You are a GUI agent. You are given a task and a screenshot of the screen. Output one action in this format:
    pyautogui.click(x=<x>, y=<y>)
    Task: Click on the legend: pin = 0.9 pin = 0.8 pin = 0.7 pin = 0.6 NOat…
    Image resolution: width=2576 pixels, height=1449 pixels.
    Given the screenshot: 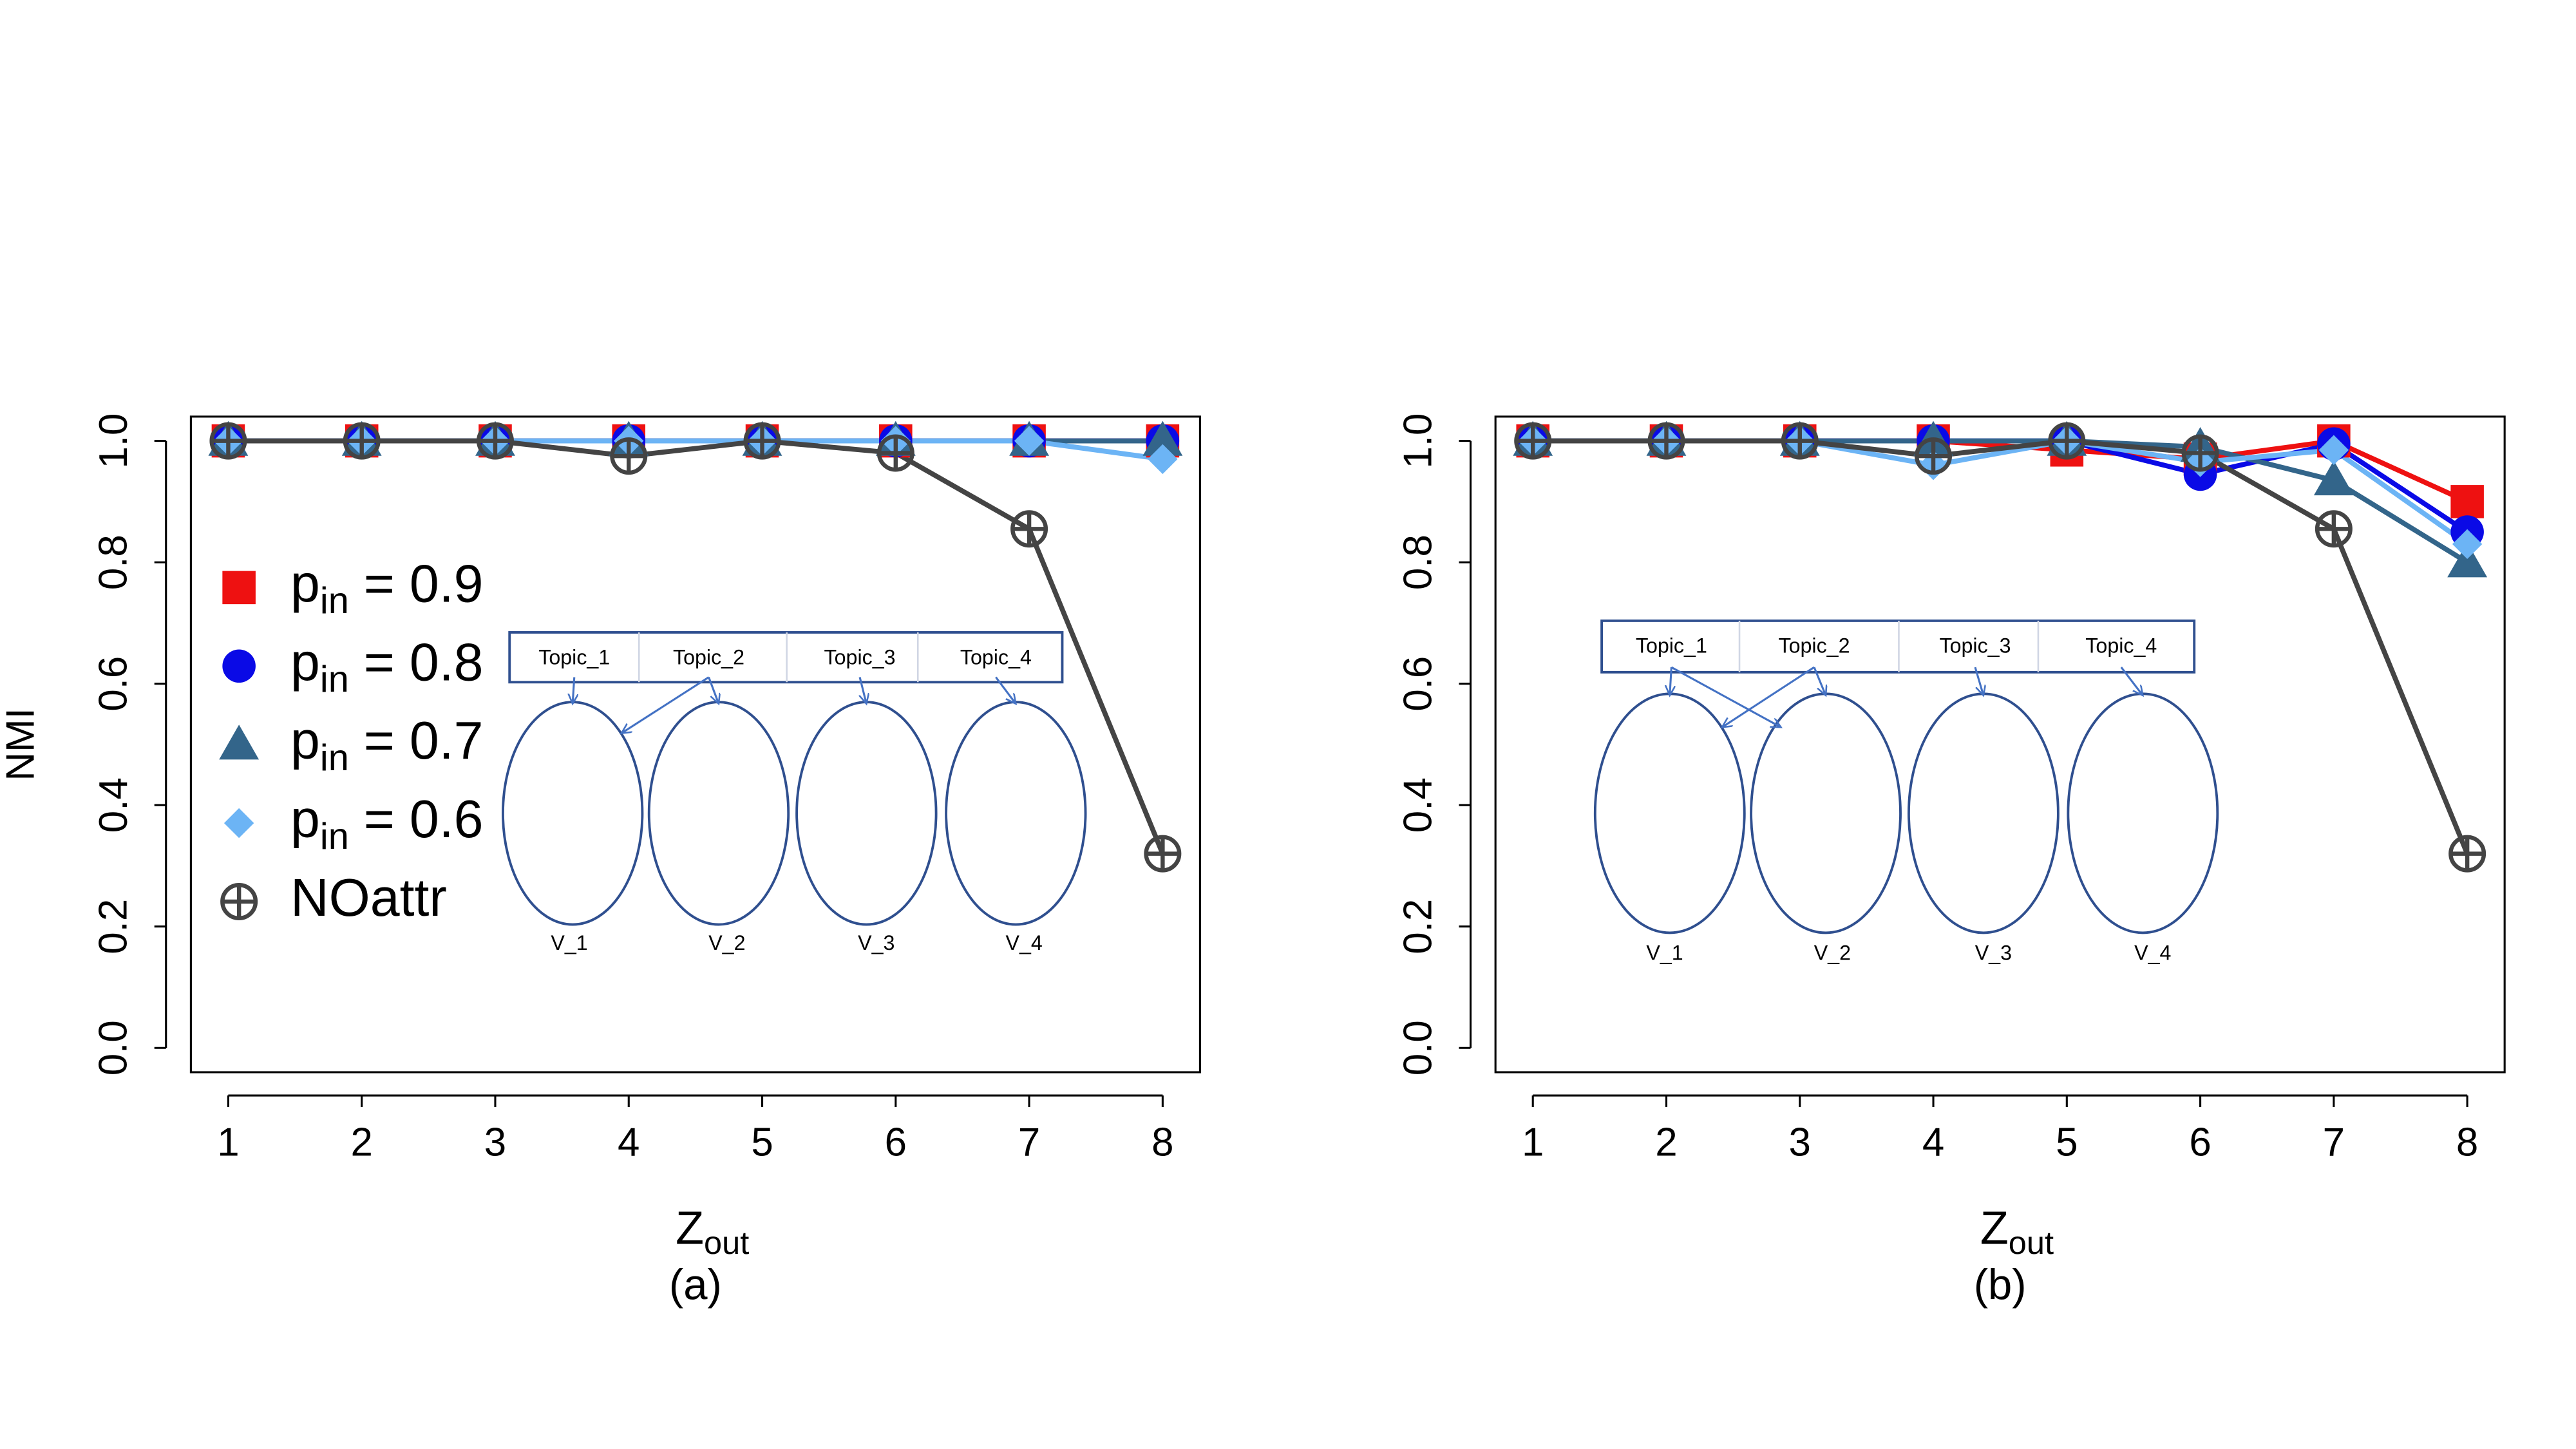 What is the action you would take?
    pyautogui.click(x=351, y=741)
    